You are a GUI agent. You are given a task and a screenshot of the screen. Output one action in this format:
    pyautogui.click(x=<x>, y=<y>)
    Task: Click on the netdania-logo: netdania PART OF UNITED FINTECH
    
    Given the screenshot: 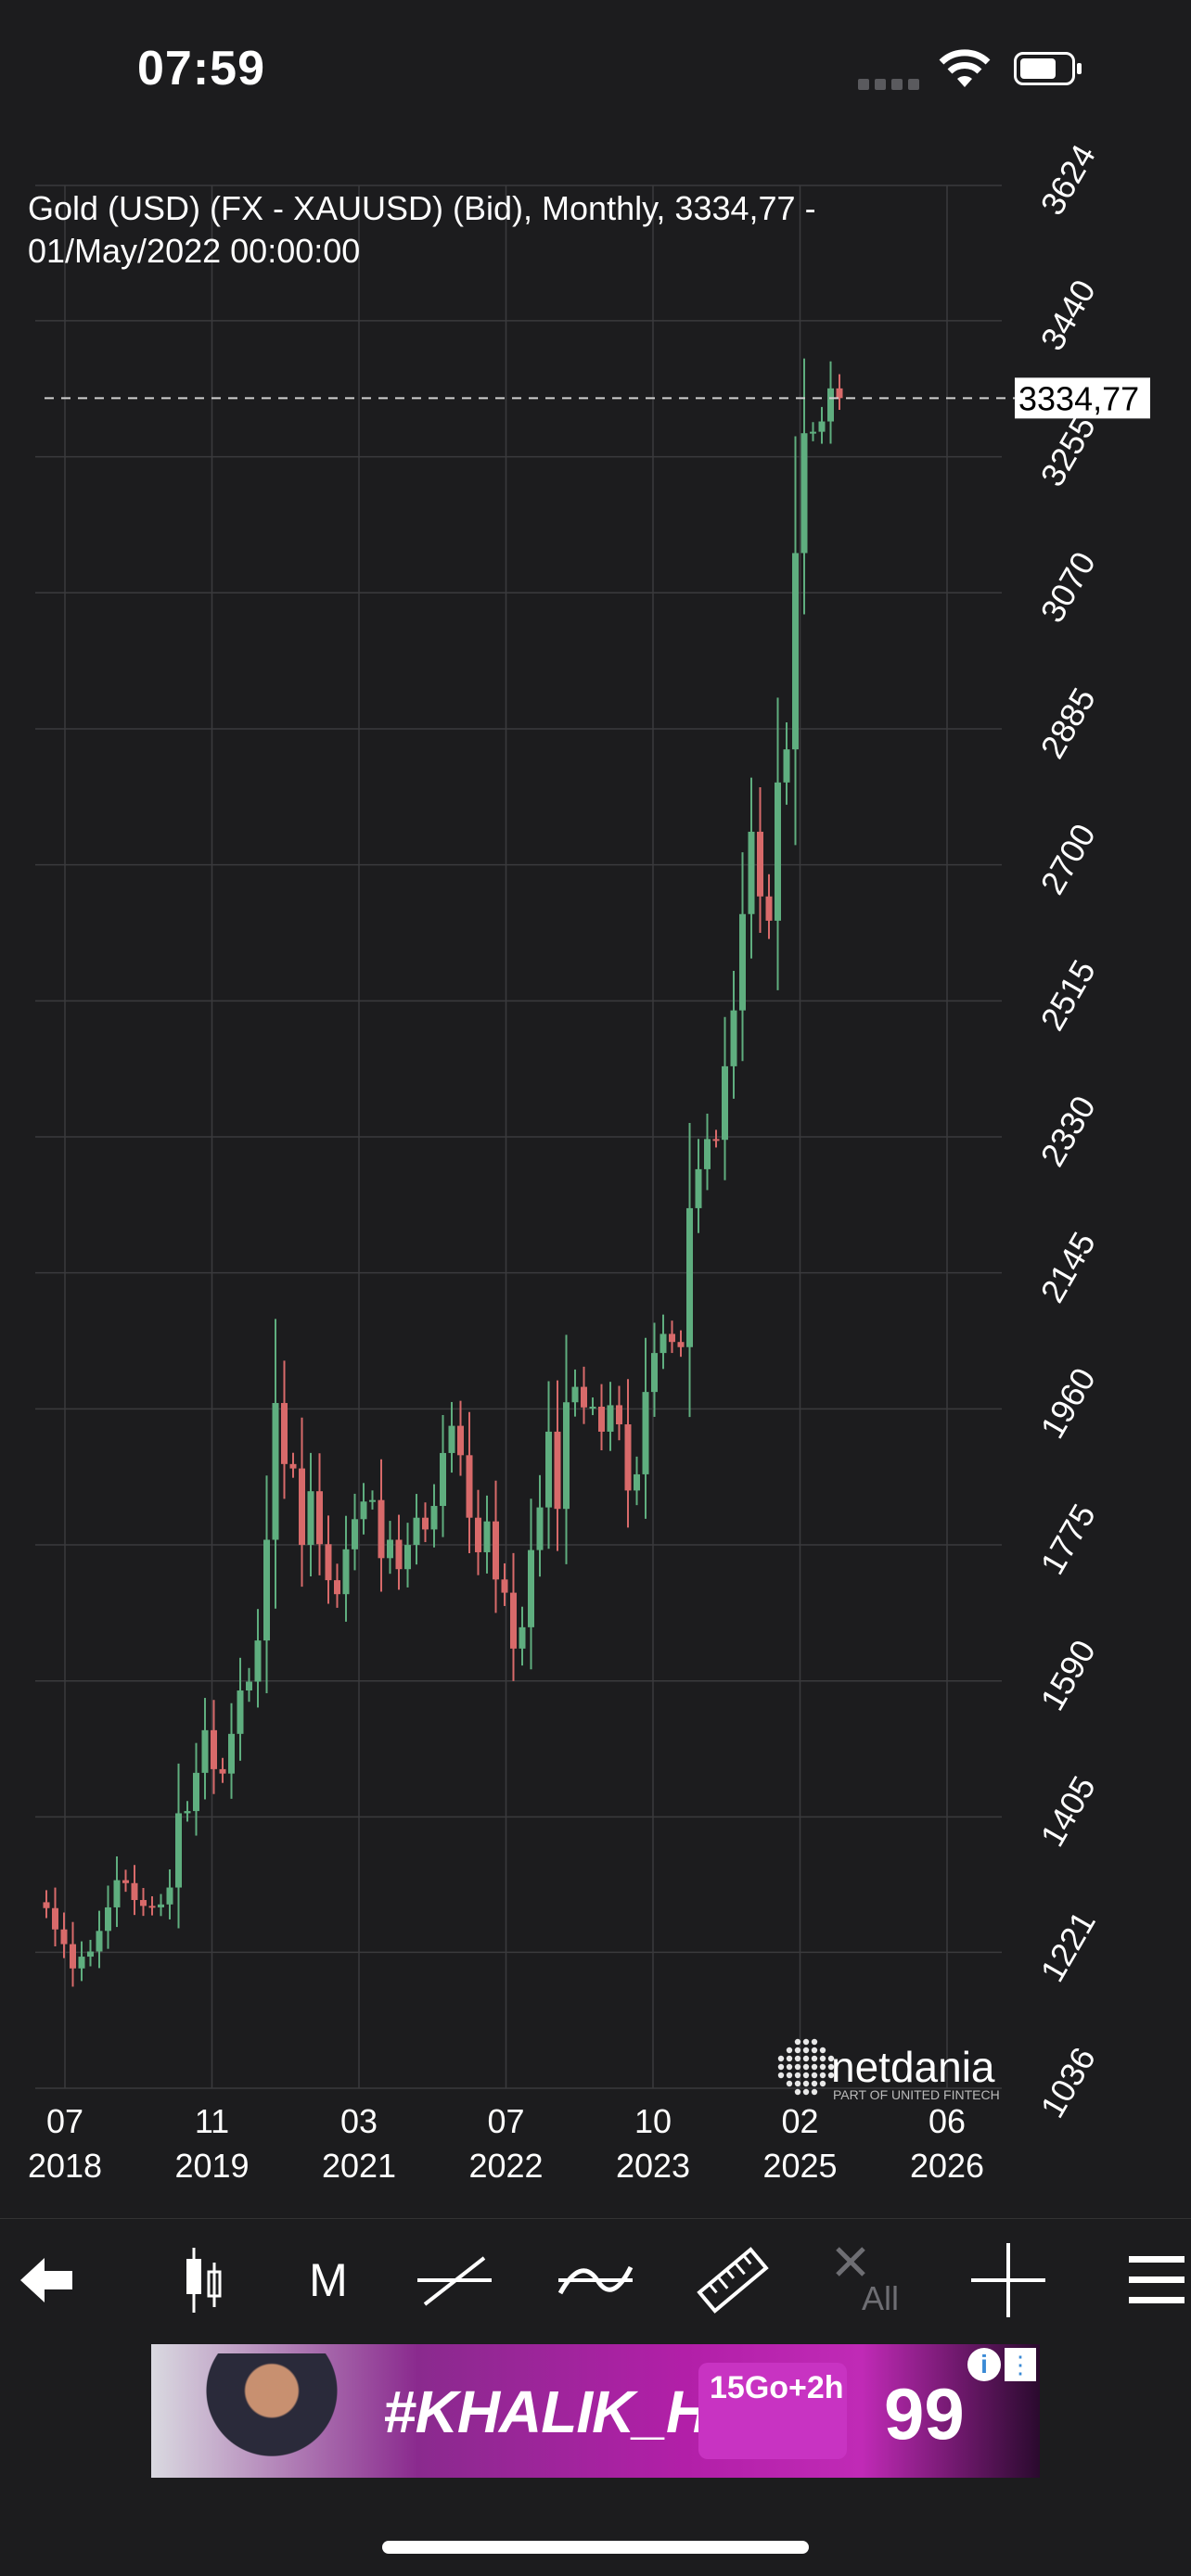 What is the action you would take?
    pyautogui.click(x=888, y=2070)
    